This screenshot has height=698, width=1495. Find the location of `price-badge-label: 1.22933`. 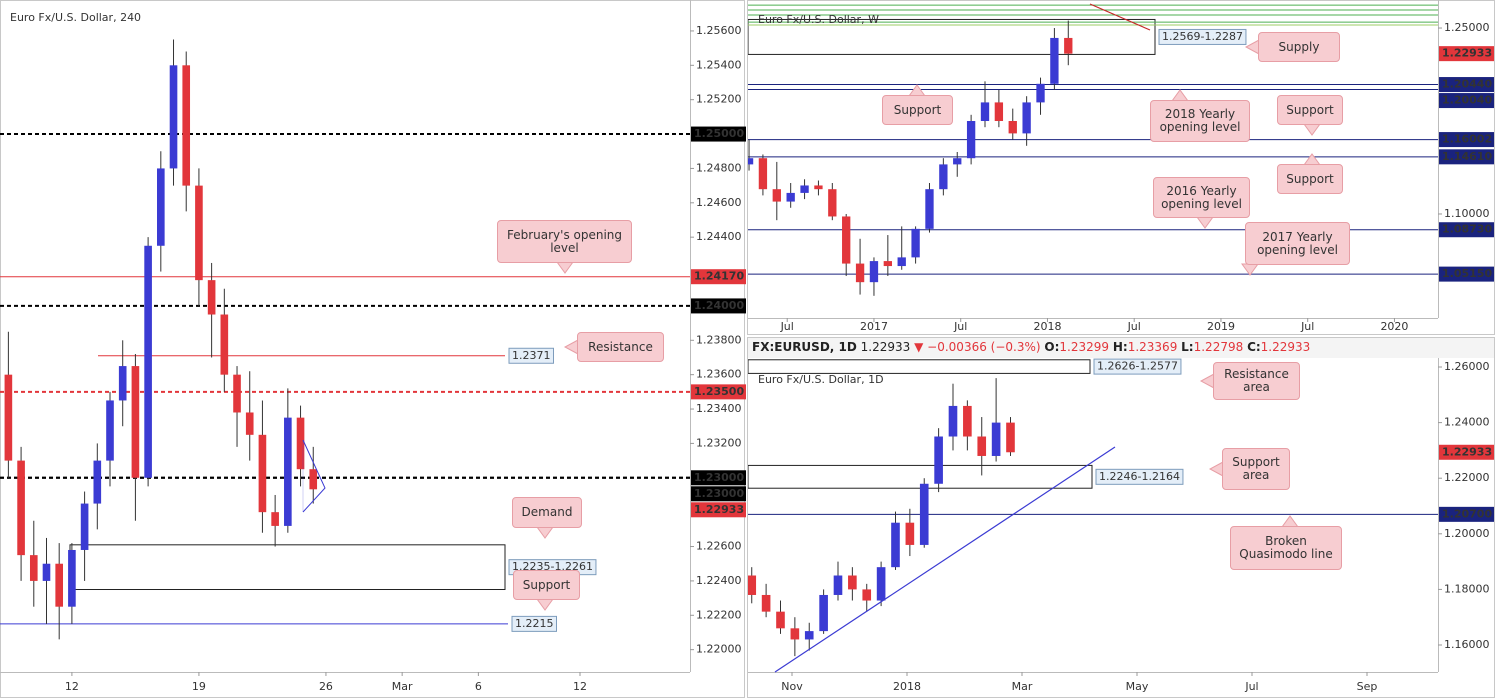

price-badge-label: 1.22933 is located at coordinates (1467, 53).